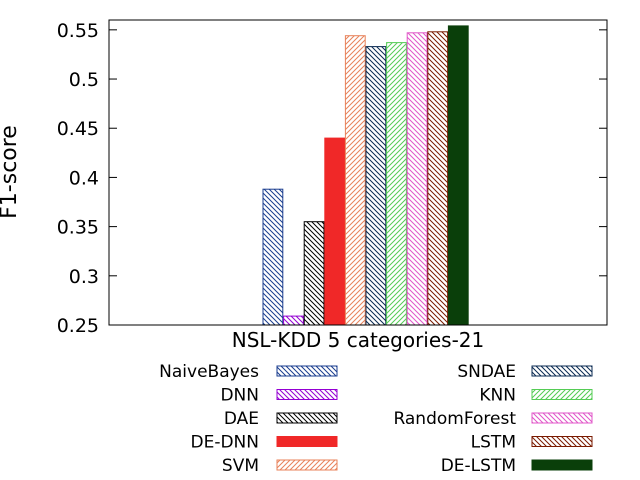  Describe the element at coordinates (84, 178) in the screenshot. I see `y-tick-label: 0.4` at that location.